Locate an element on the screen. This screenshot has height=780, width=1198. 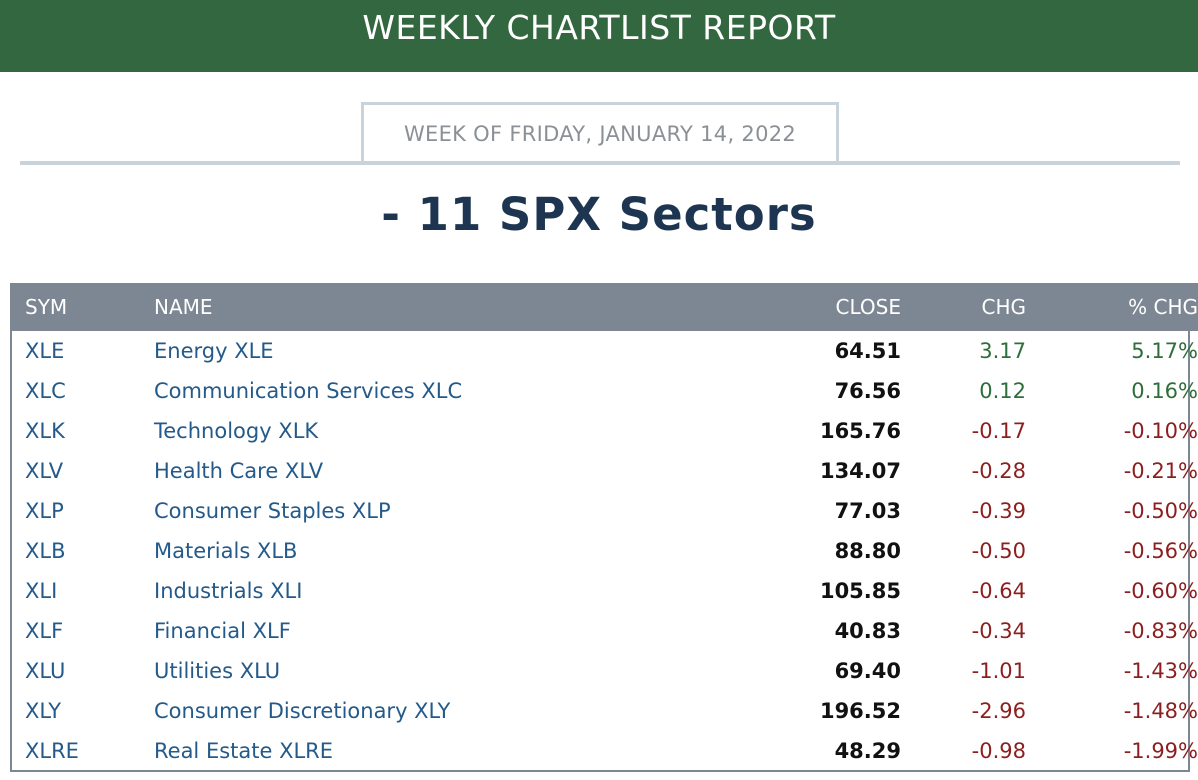
table-row: XLB Materials XLB 88.80 -0.50 -0.56% is located at coordinates (605, 551).